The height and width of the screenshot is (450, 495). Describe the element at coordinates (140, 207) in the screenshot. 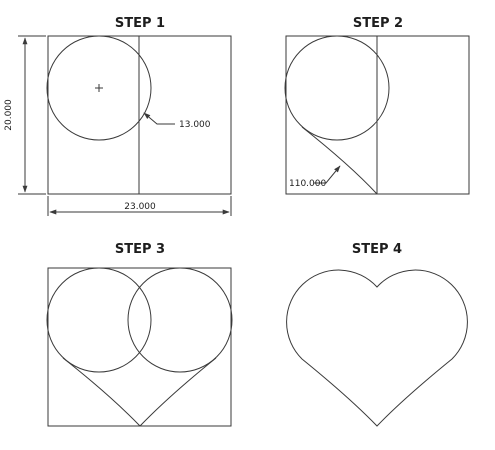

I see `width-dimension-label: 23.000` at that location.